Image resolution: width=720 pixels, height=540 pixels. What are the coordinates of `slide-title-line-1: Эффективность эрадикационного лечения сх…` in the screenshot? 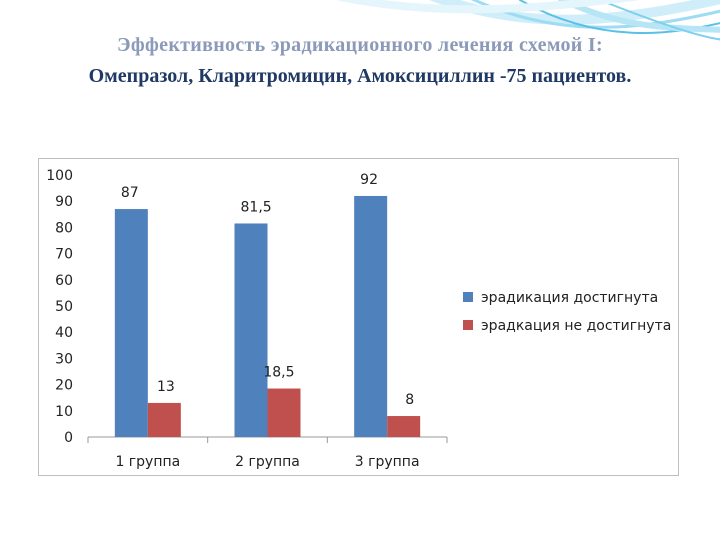 It's located at (360, 45).